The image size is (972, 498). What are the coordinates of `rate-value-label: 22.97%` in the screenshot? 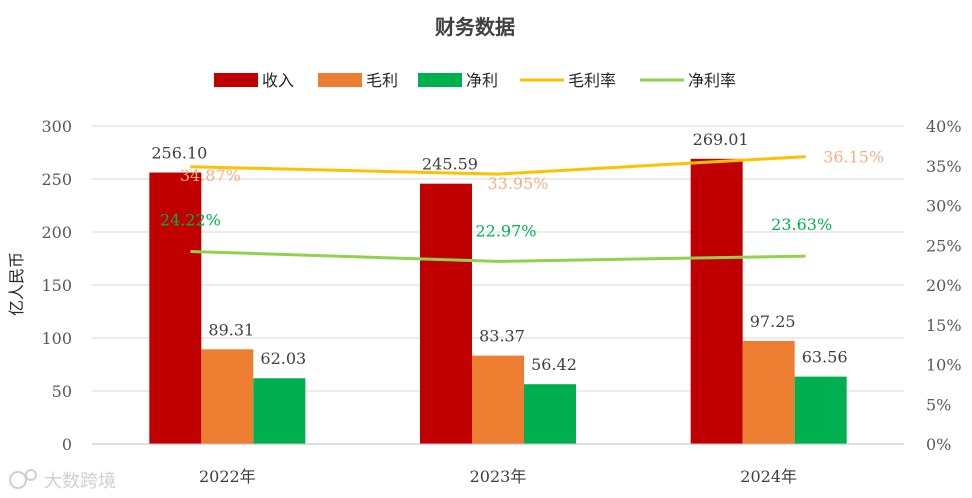 It's located at (505, 230).